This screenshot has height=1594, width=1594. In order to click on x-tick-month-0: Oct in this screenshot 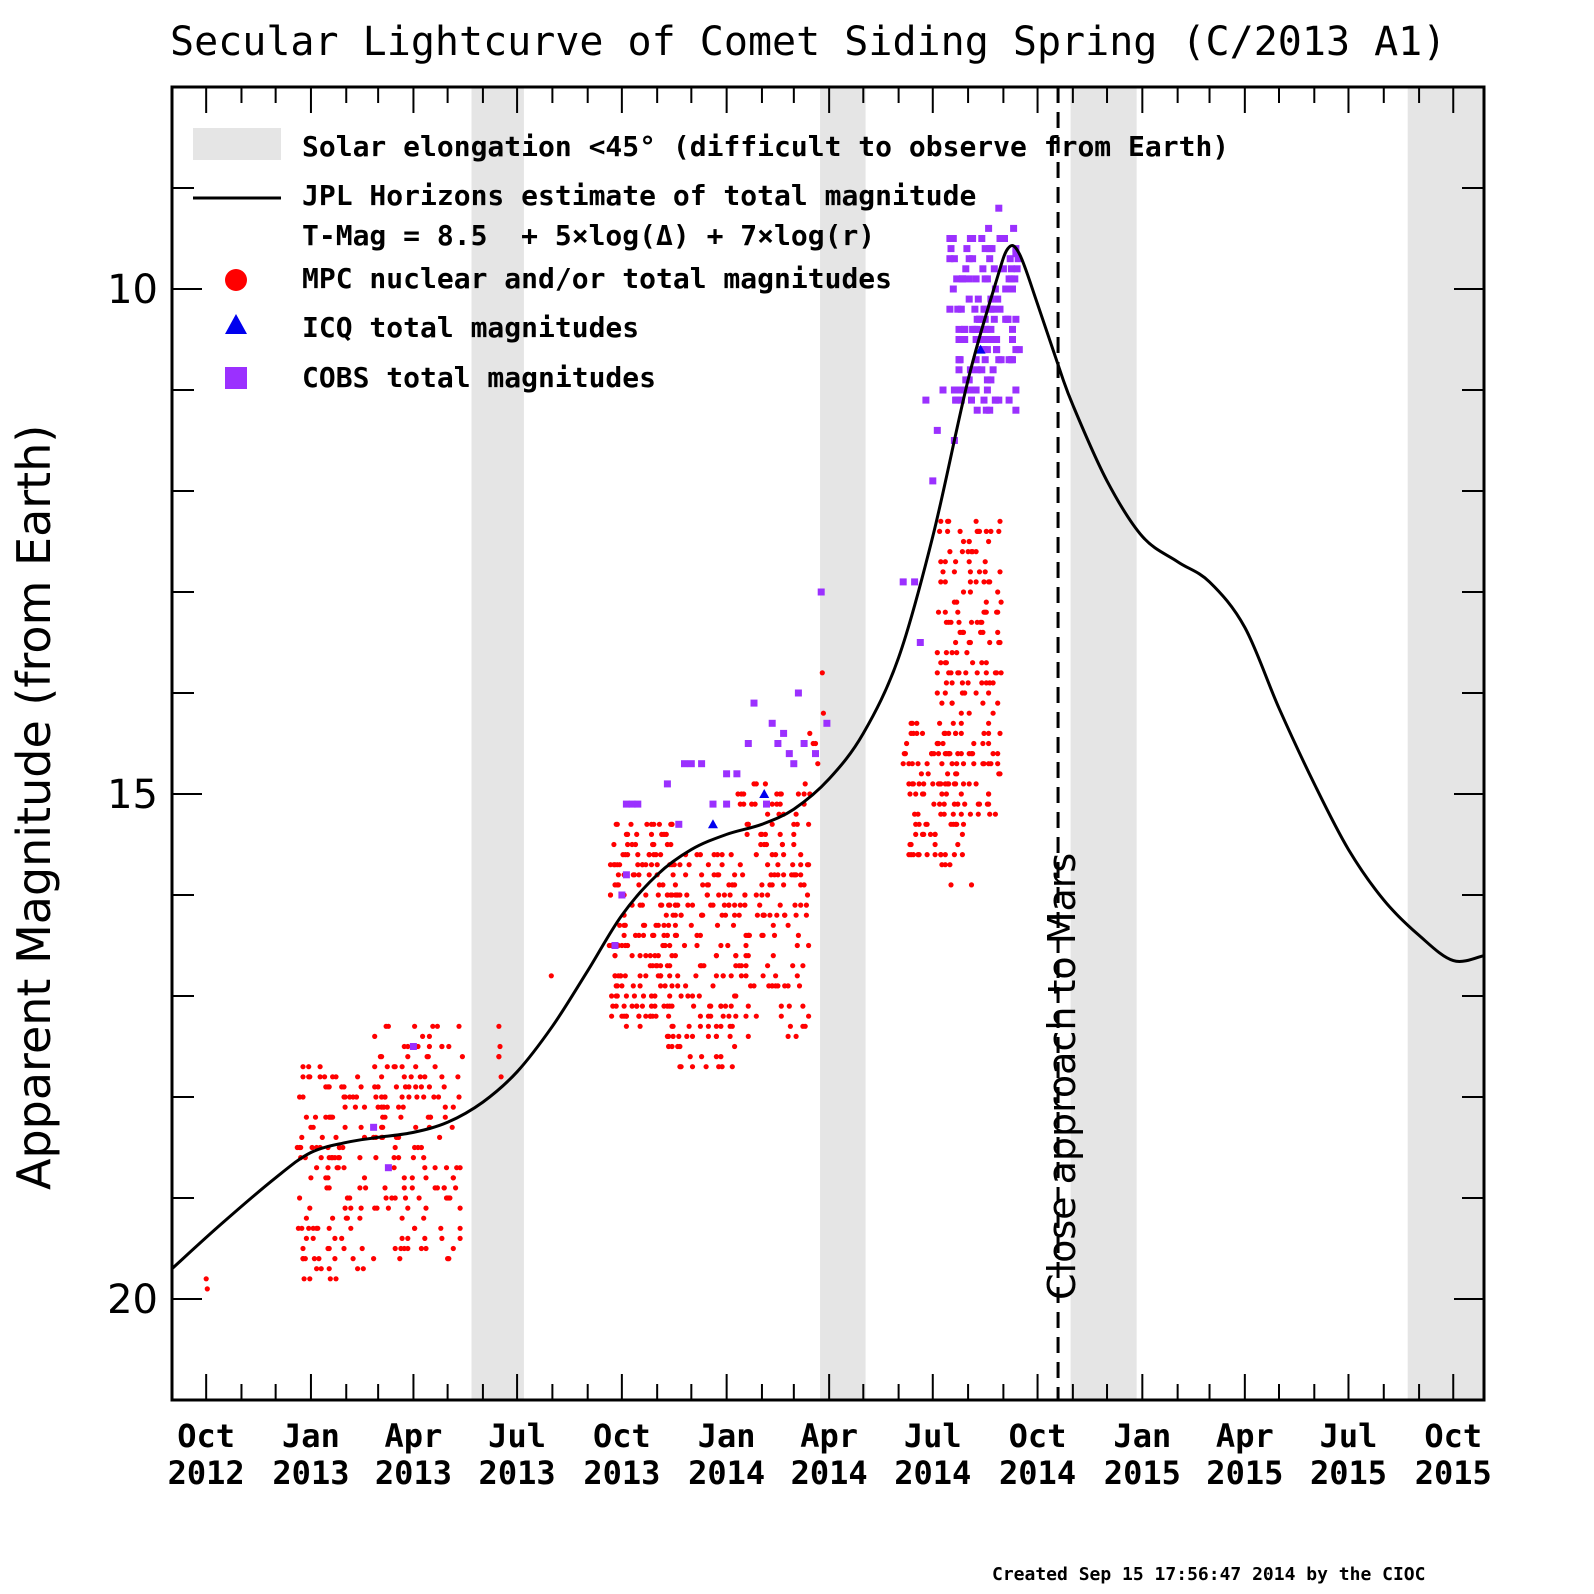, I will do `click(206, 1436)`.